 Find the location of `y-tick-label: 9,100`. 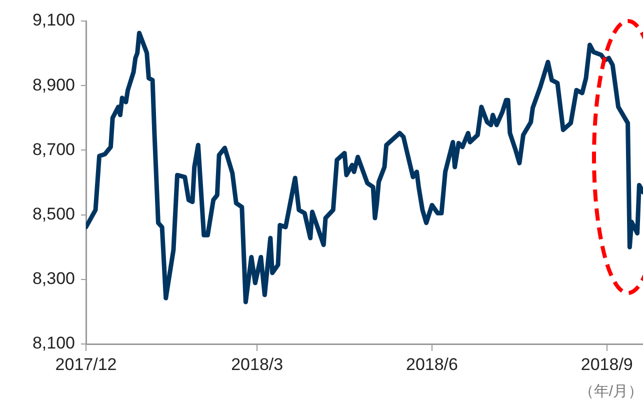

y-tick-label: 9,100 is located at coordinates (53, 20).